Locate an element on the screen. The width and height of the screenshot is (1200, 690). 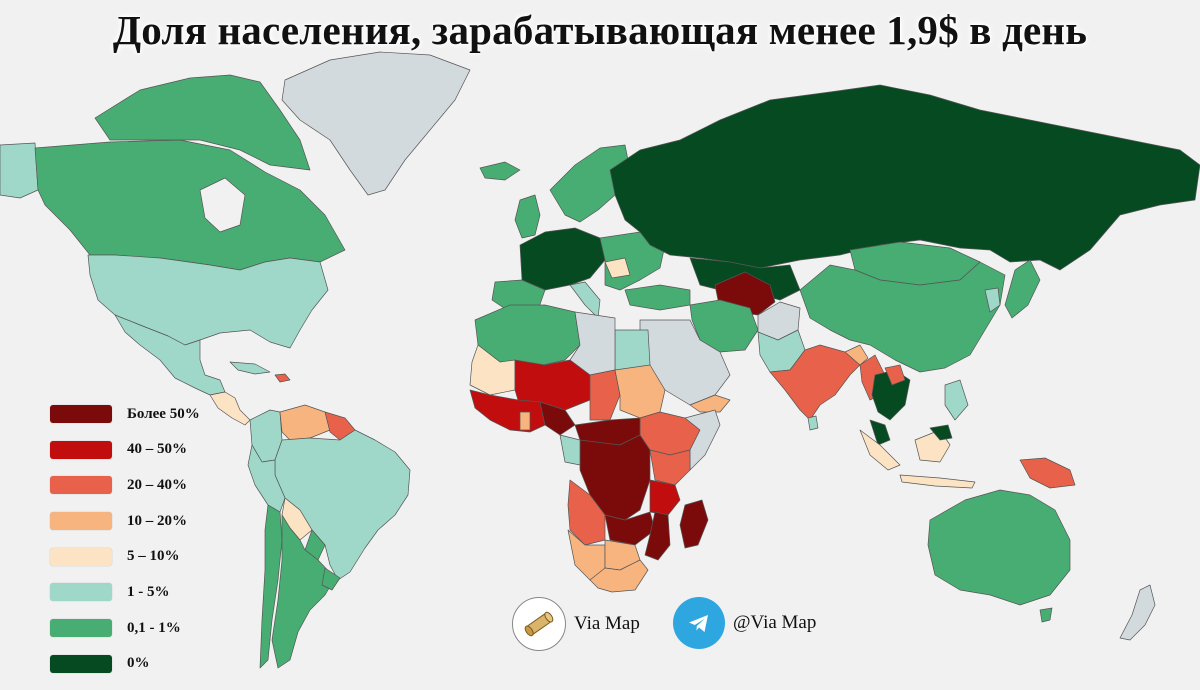
region-gabon is located at coordinates (570, 450).